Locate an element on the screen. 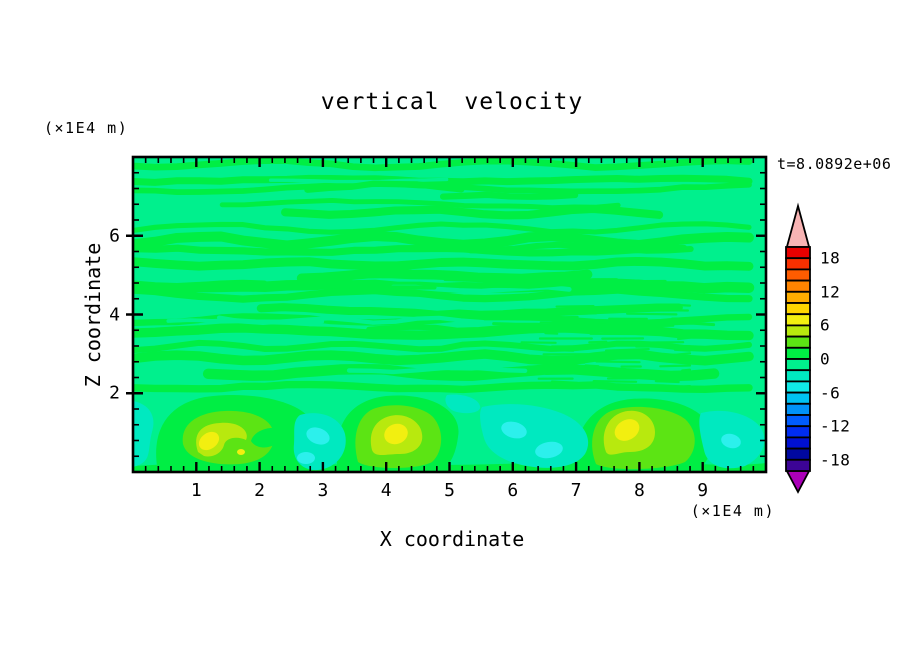 This screenshot has width=904, height=654. time-annotation: t=8.0892e+06 is located at coordinates (834, 164).